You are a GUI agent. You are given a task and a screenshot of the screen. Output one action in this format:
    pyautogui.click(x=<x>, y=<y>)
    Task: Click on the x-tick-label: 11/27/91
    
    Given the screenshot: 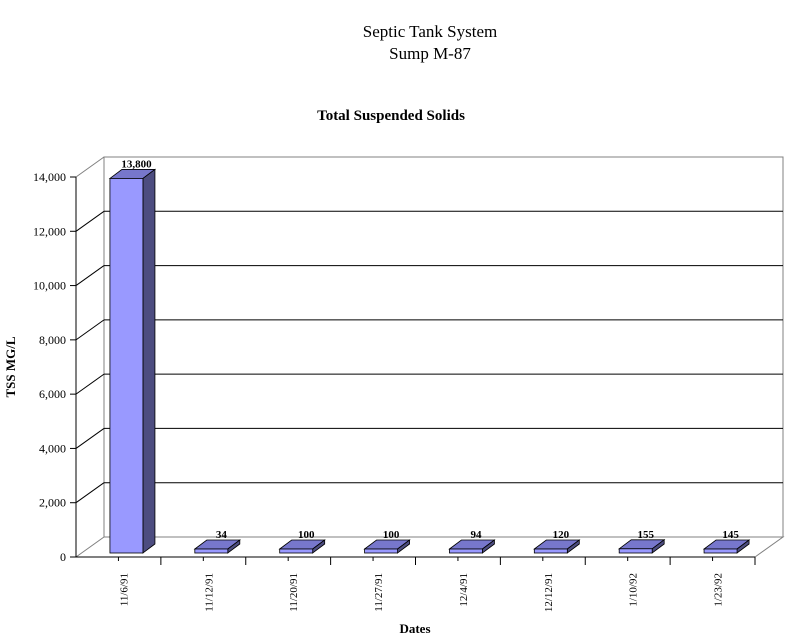 What is the action you would take?
    pyautogui.click(x=379, y=592)
    